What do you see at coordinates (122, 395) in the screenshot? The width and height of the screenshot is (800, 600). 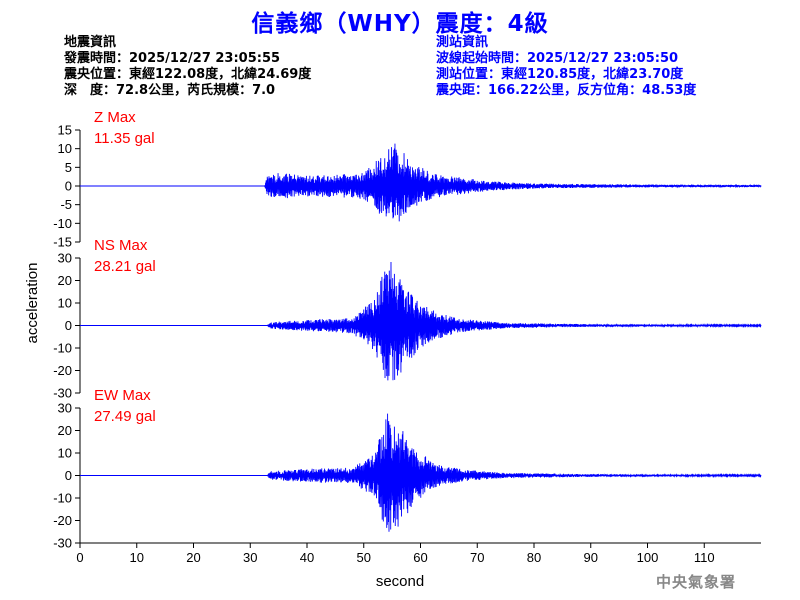 I see `channel-max-label: EW Max` at bounding box center [122, 395].